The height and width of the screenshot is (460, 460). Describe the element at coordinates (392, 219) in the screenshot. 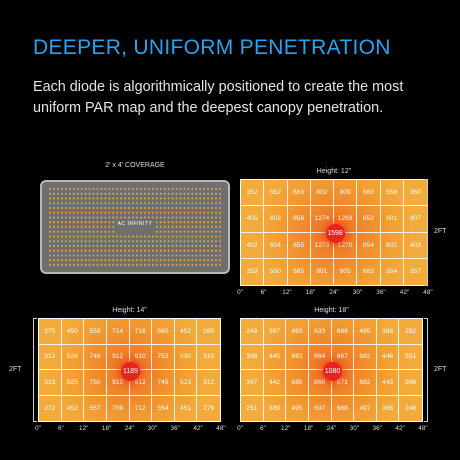

I see `par-cell: 601` at that location.